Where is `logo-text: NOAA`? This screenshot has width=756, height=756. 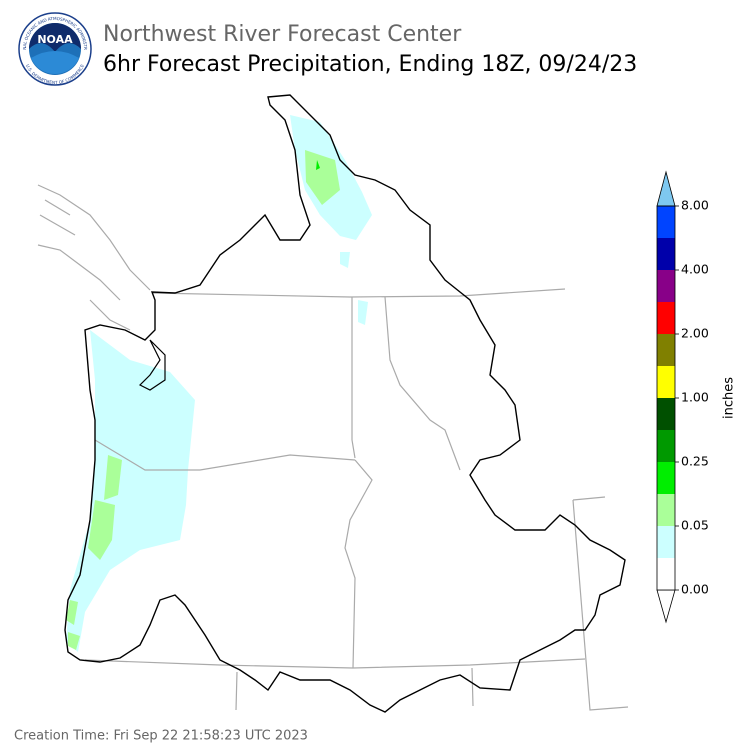
logo-text: NOAA is located at coordinates (55, 39).